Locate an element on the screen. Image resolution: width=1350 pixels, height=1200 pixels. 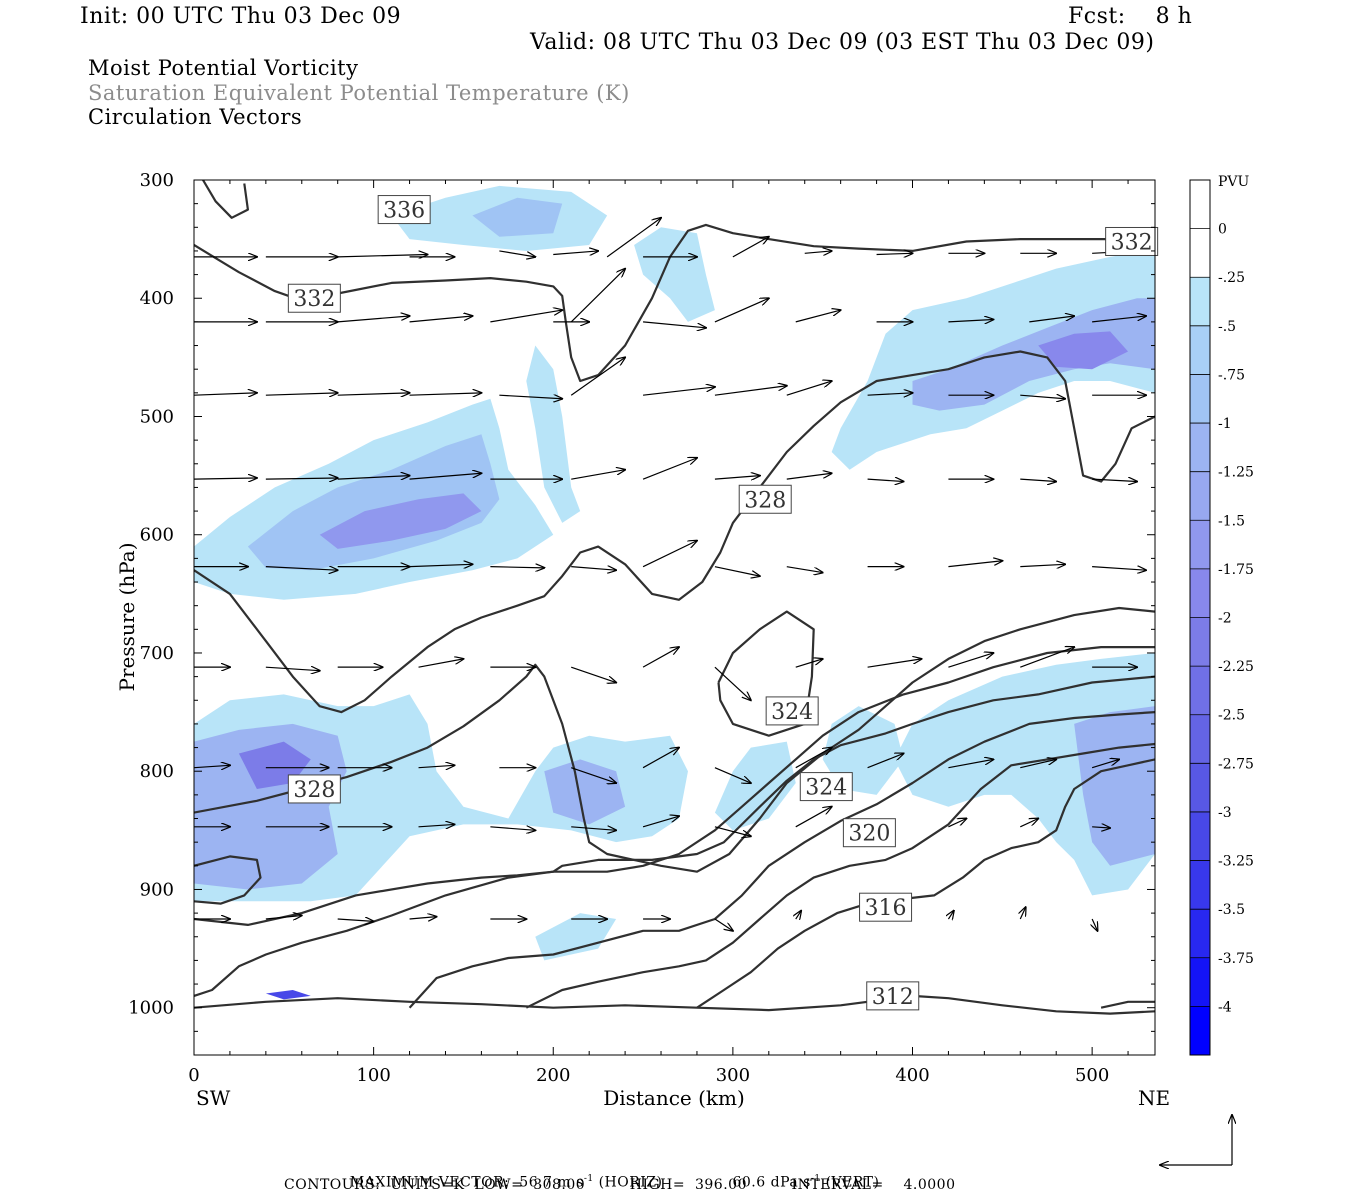
y-tick-label: 500 is located at coordinates (157, 416).